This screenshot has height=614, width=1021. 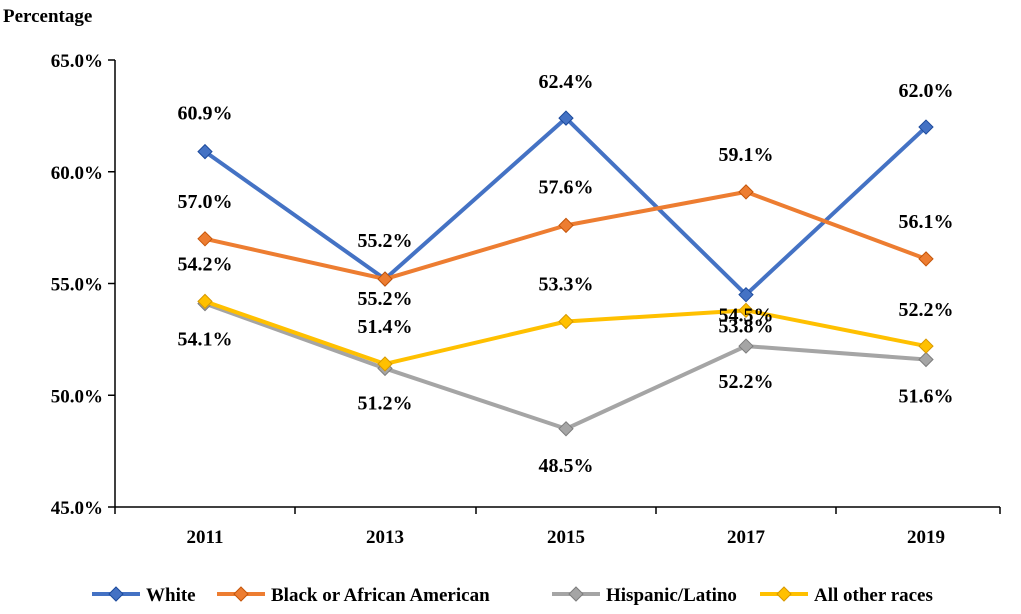 What do you see at coordinates (926, 396) in the screenshot?
I see `data-label: 51.6%` at bounding box center [926, 396].